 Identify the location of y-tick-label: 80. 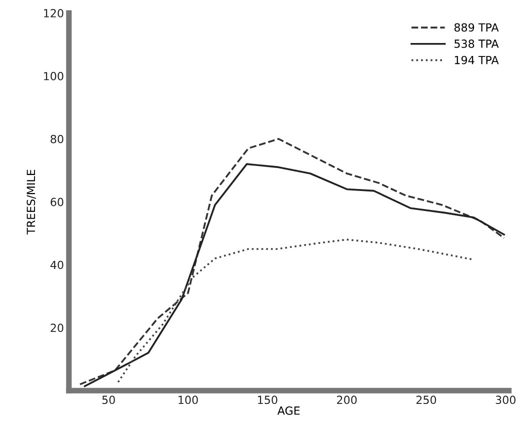
(57, 139).